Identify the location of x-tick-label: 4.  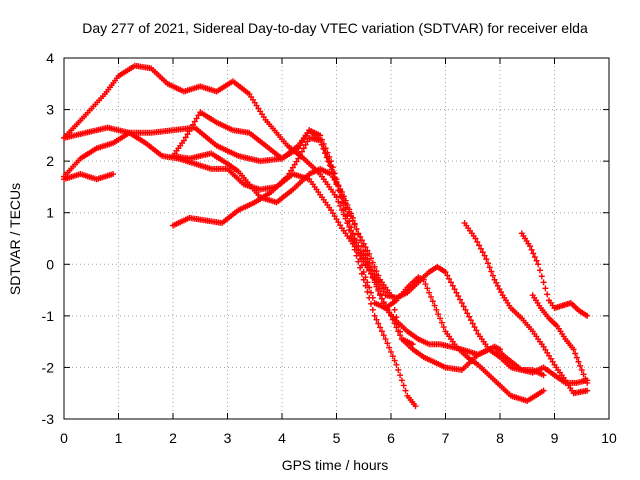
(282, 438).